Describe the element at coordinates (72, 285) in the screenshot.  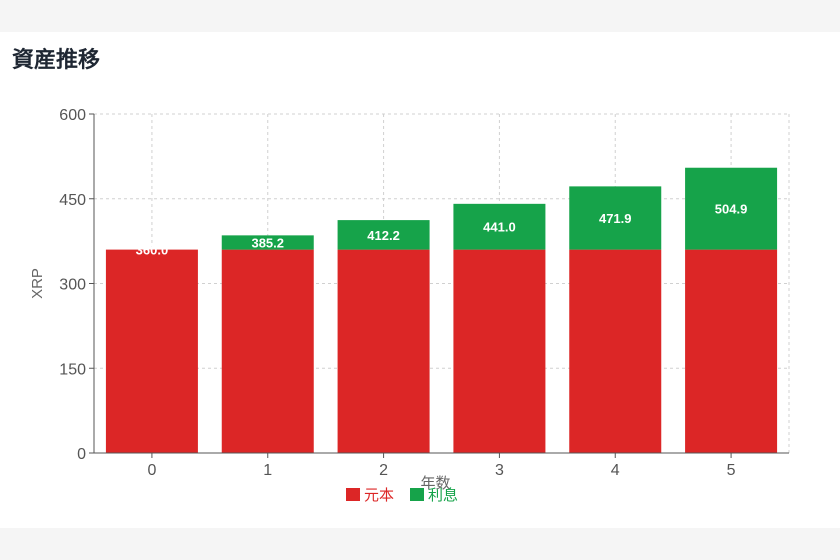
I see `y-tick-label: 300` at that location.